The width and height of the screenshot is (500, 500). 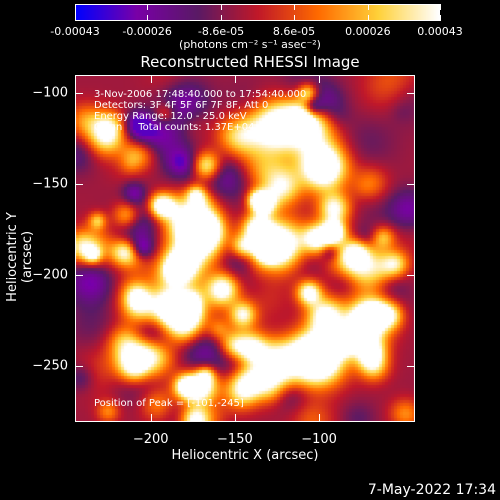 What do you see at coordinates (50, 366) in the screenshot?
I see `y-tick-label: −250` at bounding box center [50, 366].